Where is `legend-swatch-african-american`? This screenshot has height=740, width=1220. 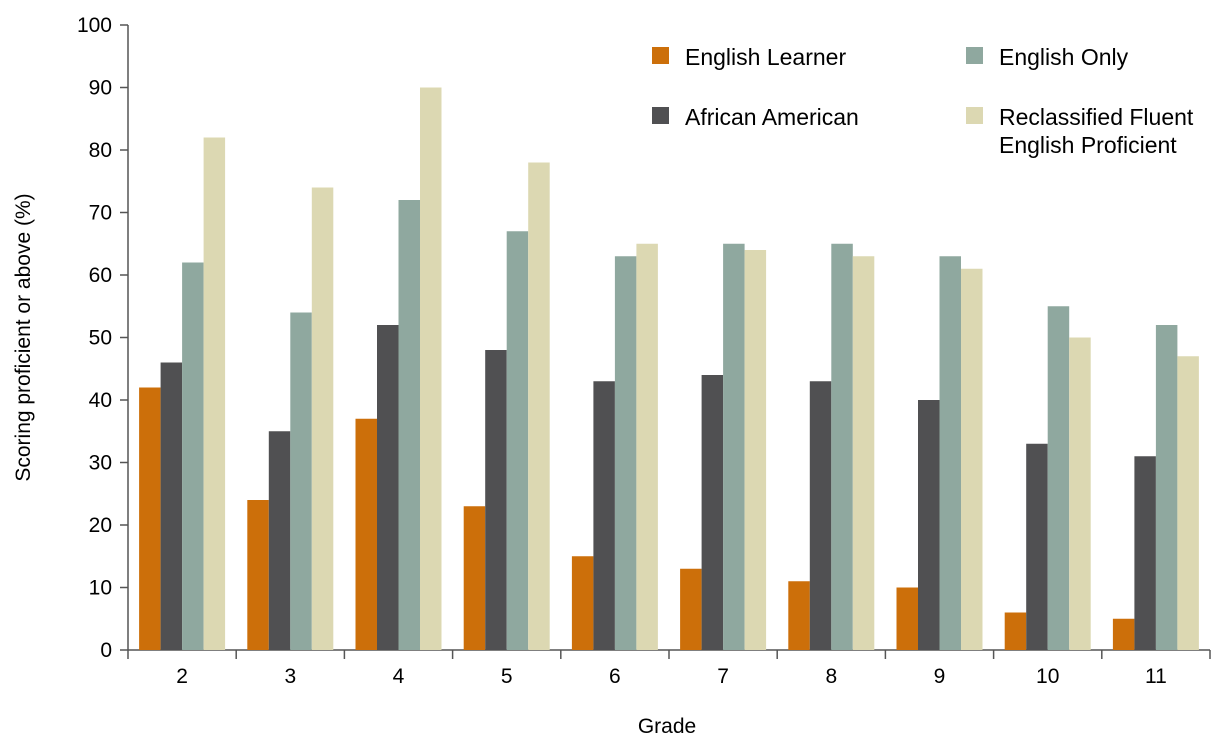
legend-swatch-african-american is located at coordinates (660, 115).